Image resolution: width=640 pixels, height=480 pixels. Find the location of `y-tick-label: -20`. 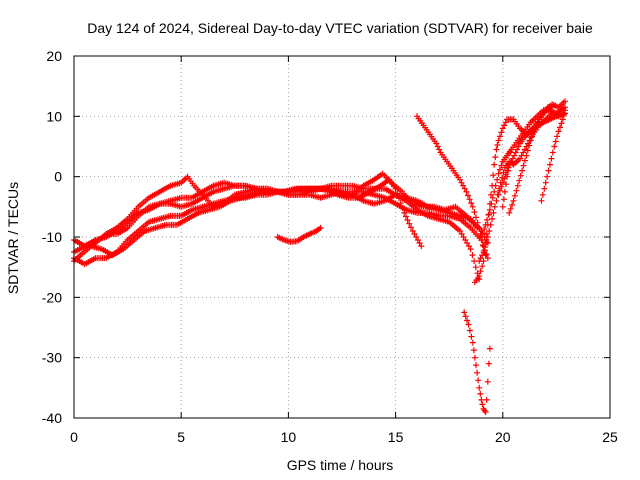

y-tick-label: -20 is located at coordinates (52, 297).